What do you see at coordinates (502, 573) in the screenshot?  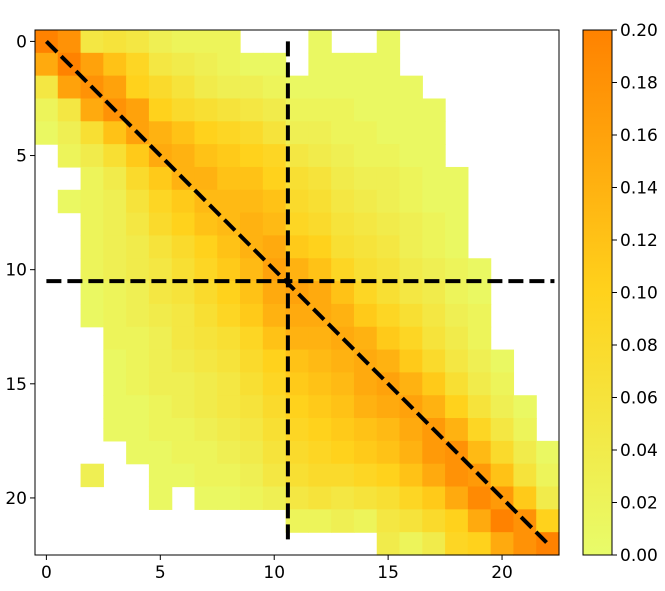 I see `x-tick-label: 20` at bounding box center [502, 573].